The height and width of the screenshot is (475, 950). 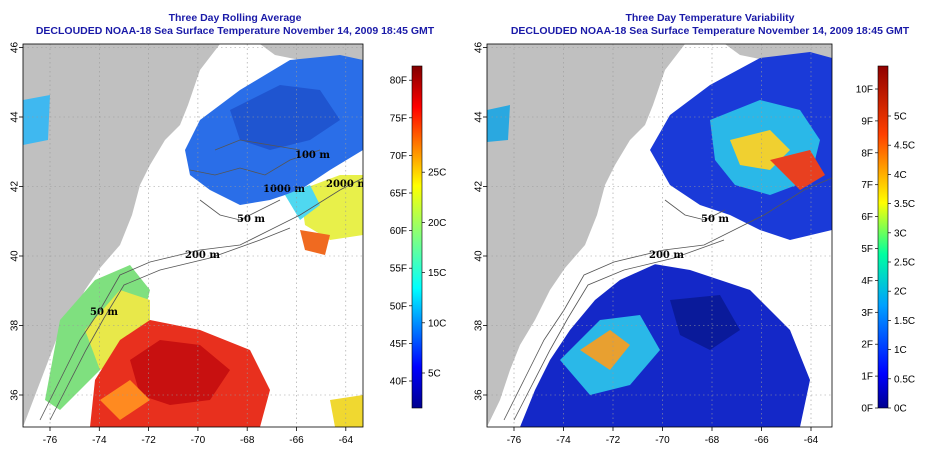 What do you see at coordinates (398, 382) in the screenshot?
I see `colorbar-label-f: 40F` at bounding box center [398, 382].